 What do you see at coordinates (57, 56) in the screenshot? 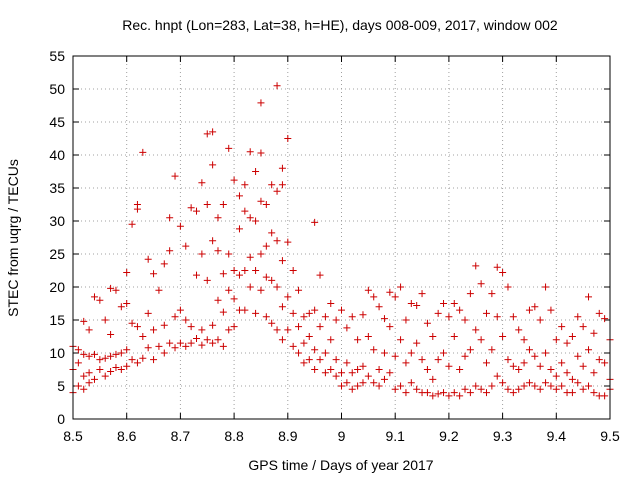
I see `y-tick-label: 55` at bounding box center [57, 56].